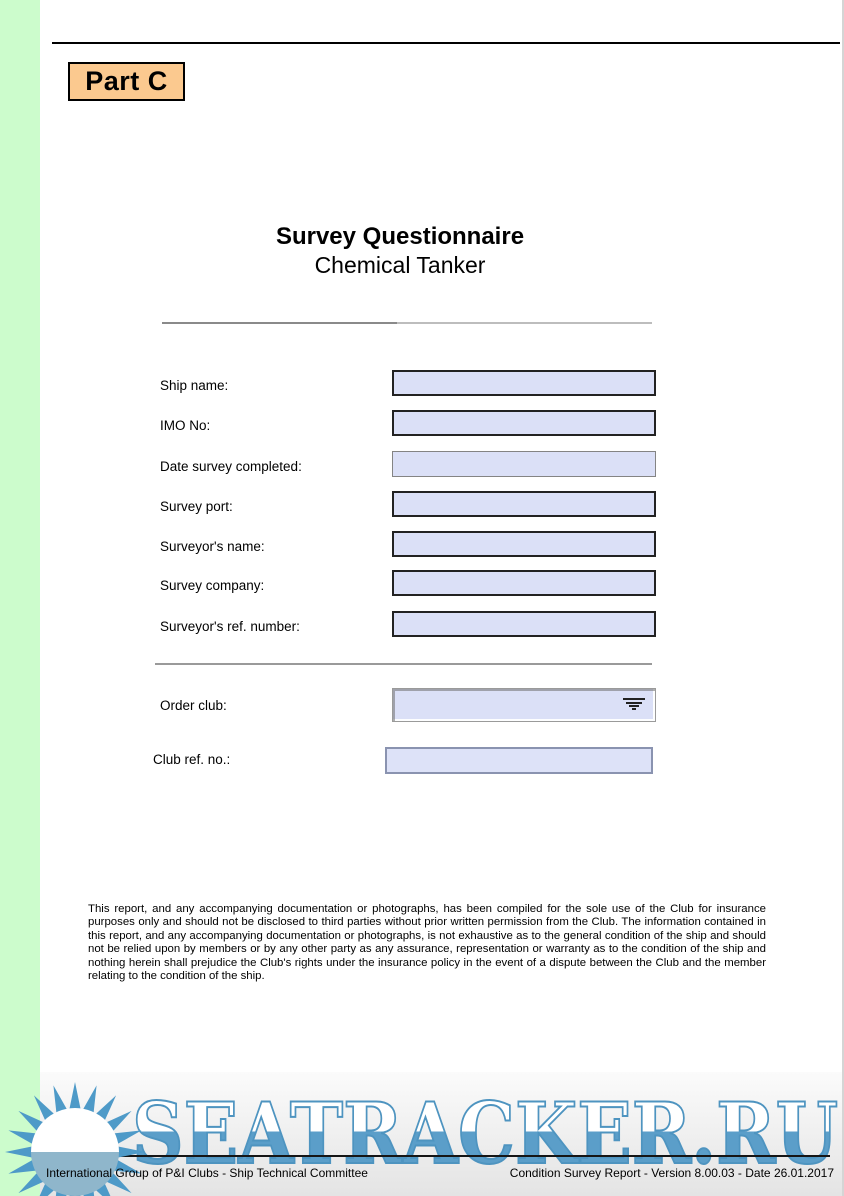  I want to click on survey-company-input, so click(524, 583).